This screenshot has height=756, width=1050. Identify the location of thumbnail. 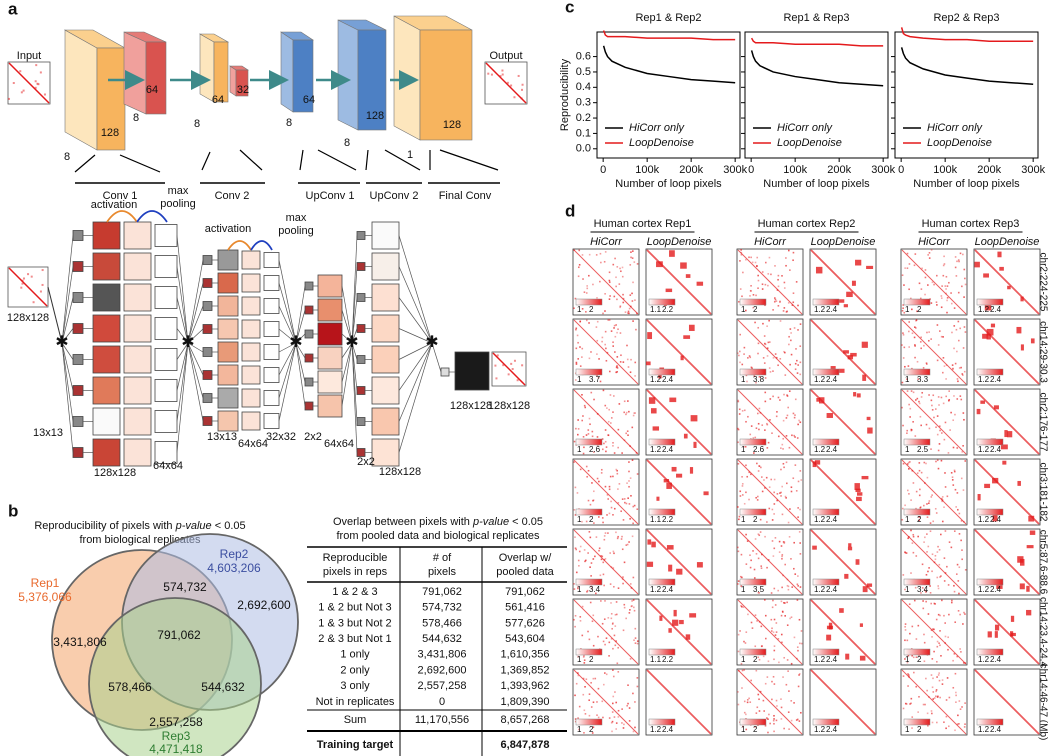
(106, 235).